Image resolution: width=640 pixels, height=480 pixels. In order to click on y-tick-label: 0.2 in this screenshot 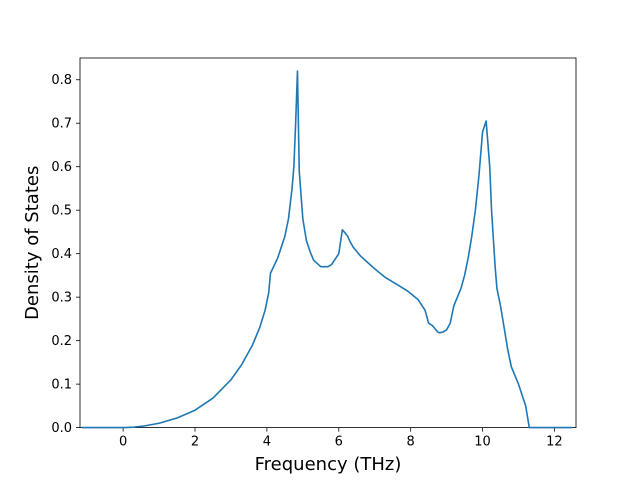, I will do `click(61, 341)`.